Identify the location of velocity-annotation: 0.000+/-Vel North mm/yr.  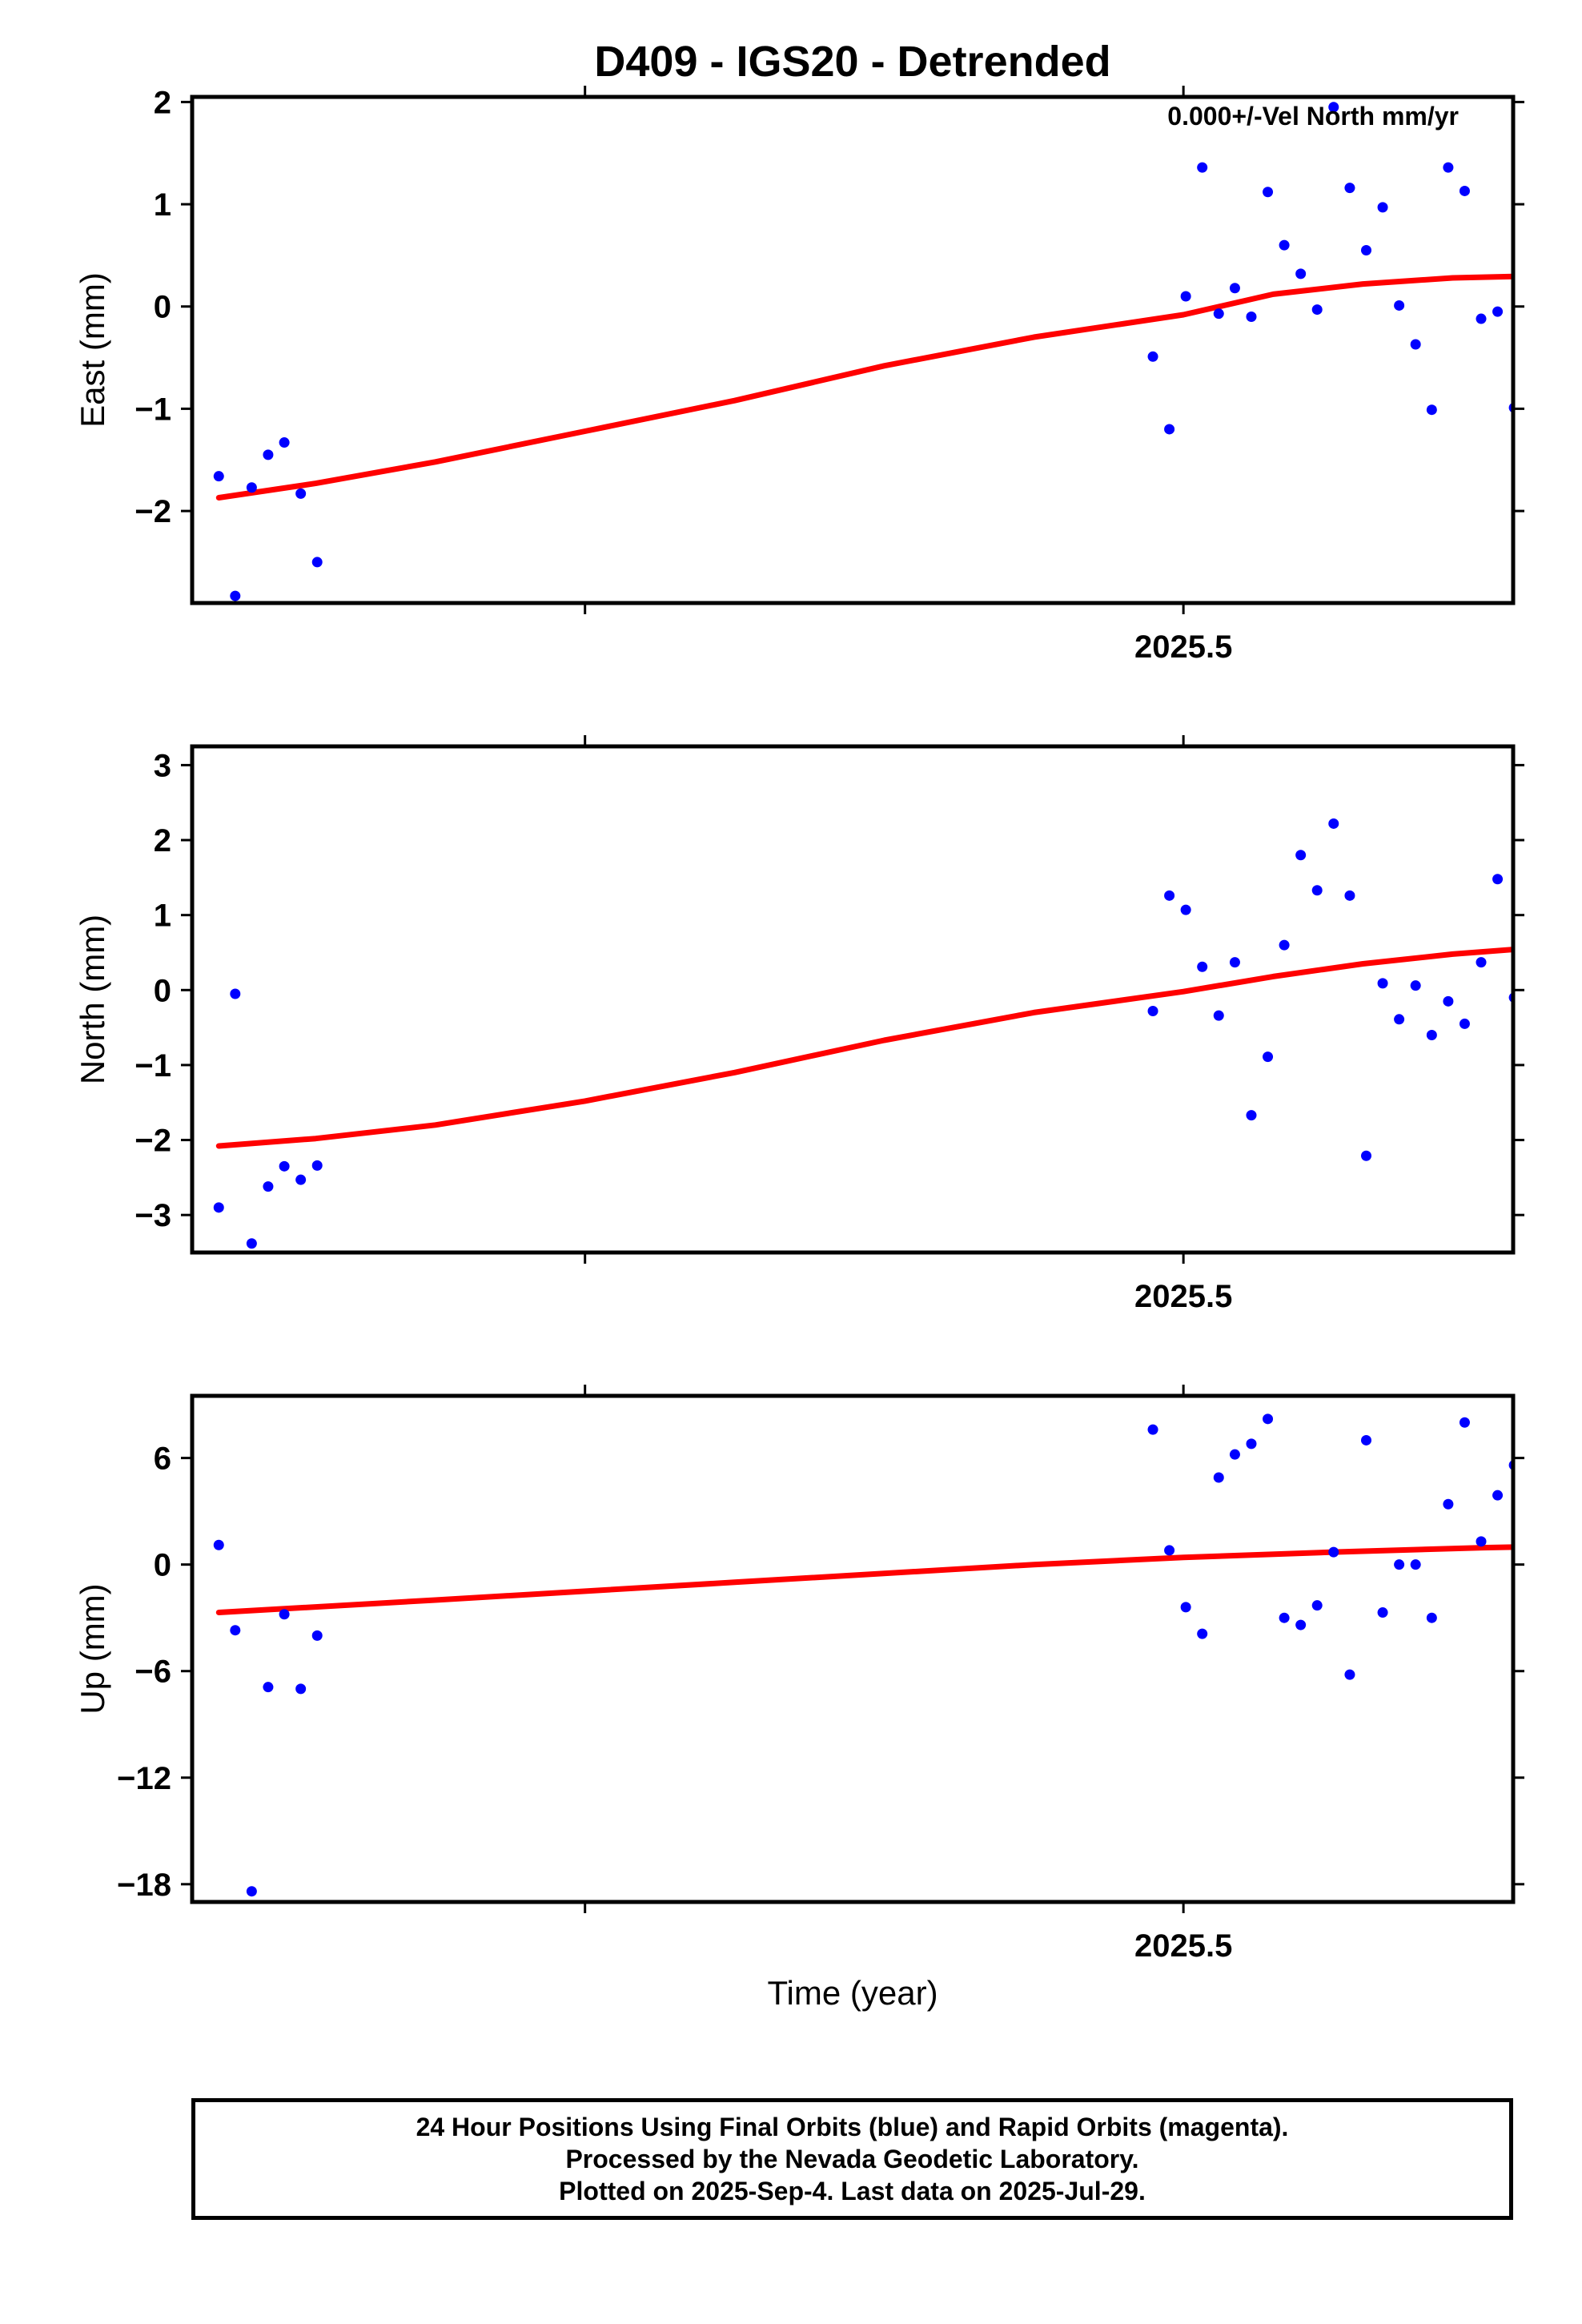
(1313, 116).